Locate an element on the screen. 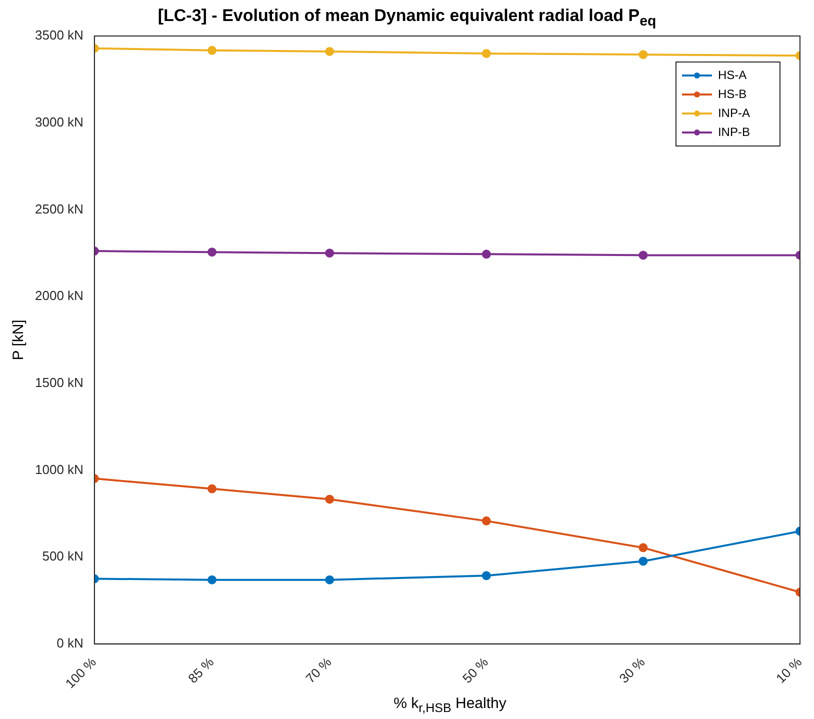  x-axis-title: % k$_{r,HSB}$ Healthy is located at coordinates (450, 705).